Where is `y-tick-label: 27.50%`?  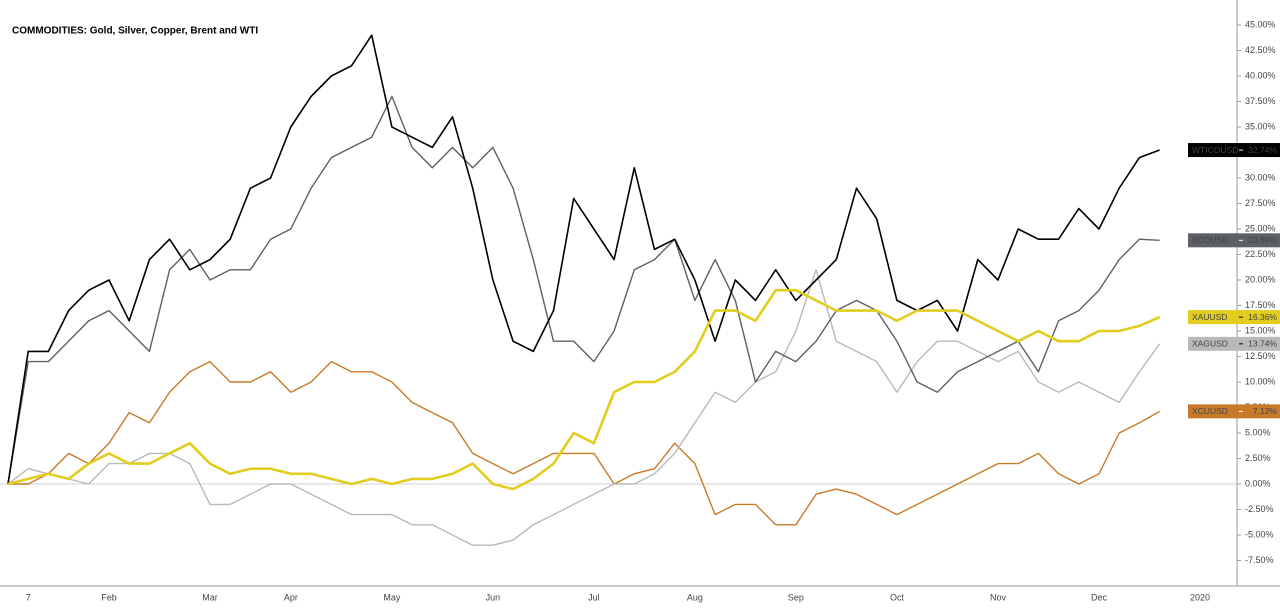 y-tick-label: 27.50% is located at coordinates (1260, 203).